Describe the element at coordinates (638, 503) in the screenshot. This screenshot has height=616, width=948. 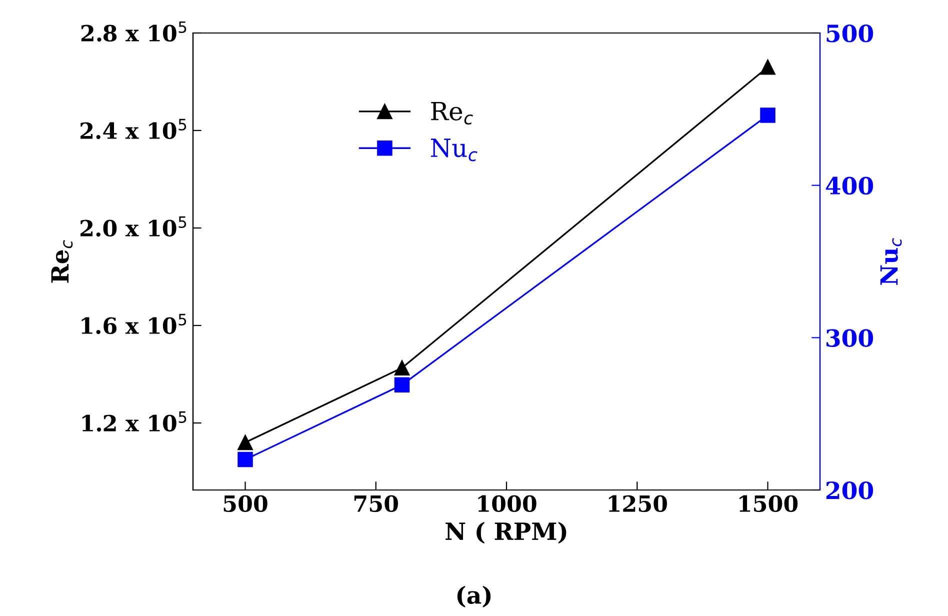
I see `x-tick-label: 1250` at that location.